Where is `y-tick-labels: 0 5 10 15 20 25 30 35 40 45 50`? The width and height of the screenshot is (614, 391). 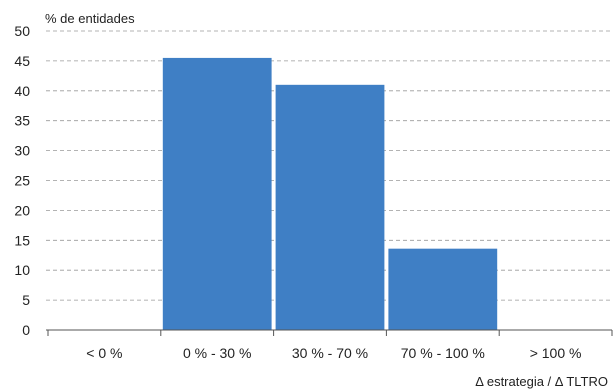 y-tick-labels: 0 5 10 15 20 25 30 35 40 45 50 is located at coordinates (22, 180).